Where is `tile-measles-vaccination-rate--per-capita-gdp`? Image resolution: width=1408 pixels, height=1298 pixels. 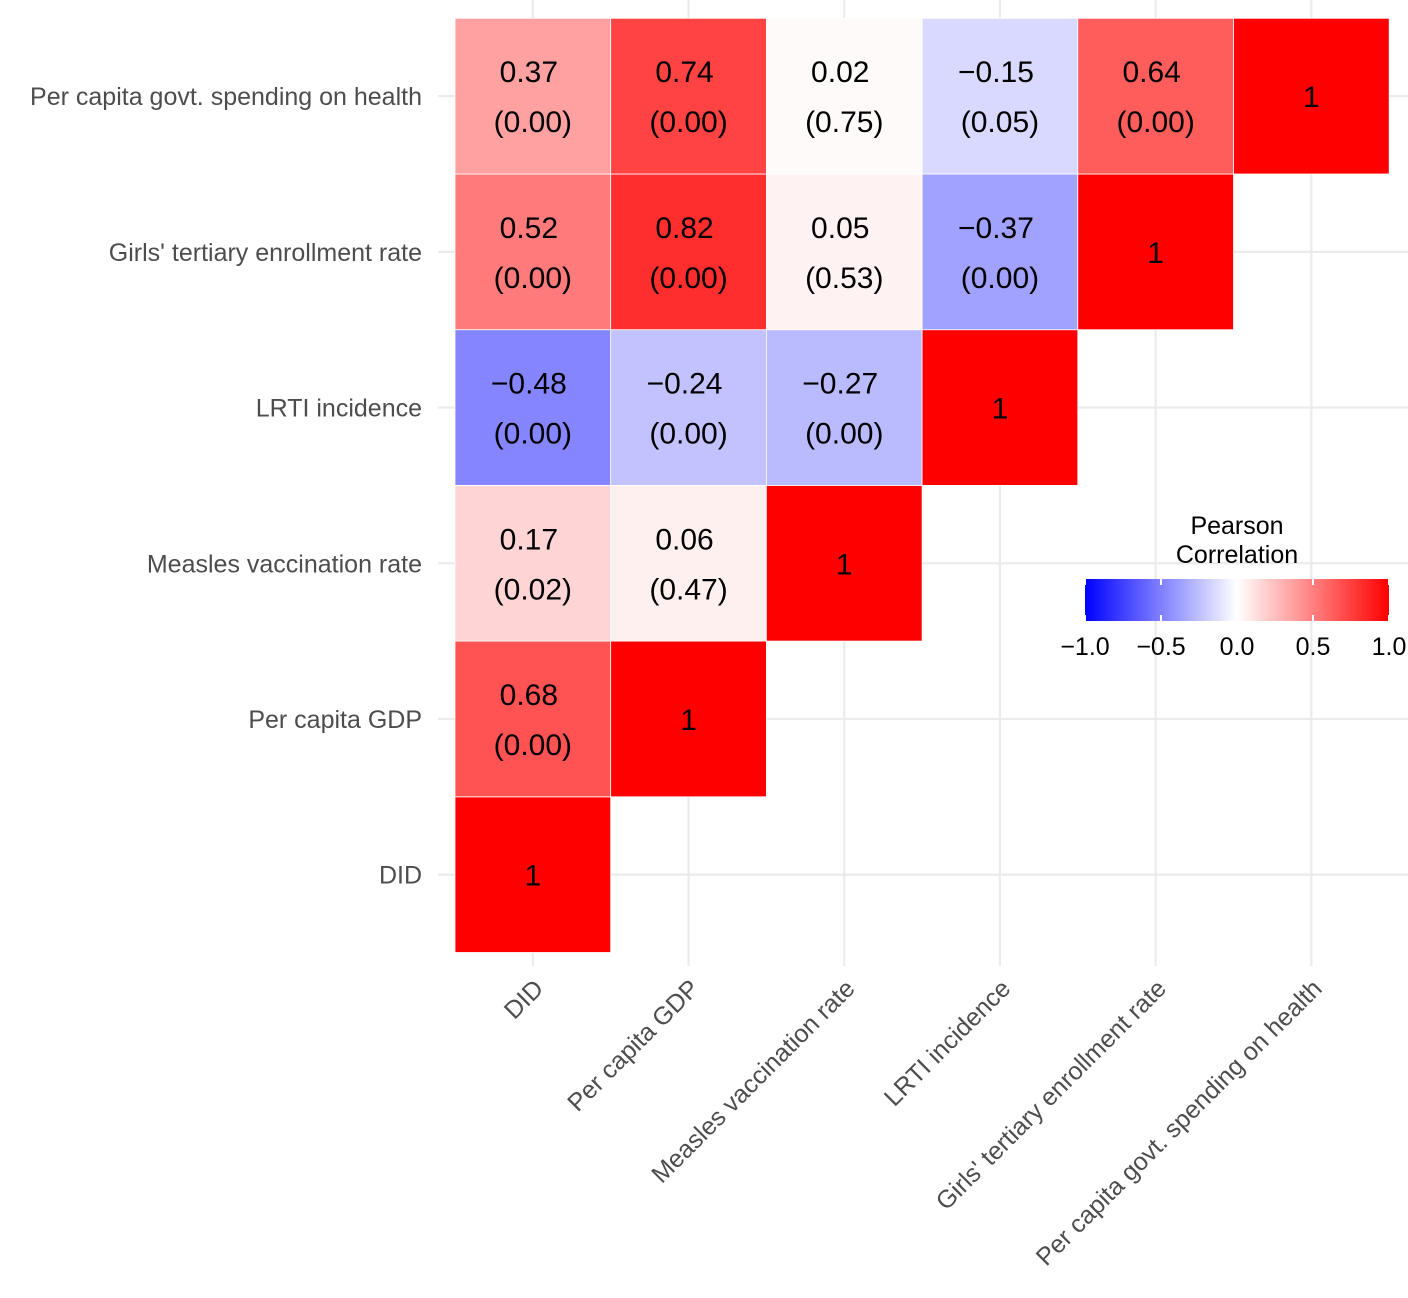
tile-measles-vaccination-rate--per-capita-gdp is located at coordinates (688, 563).